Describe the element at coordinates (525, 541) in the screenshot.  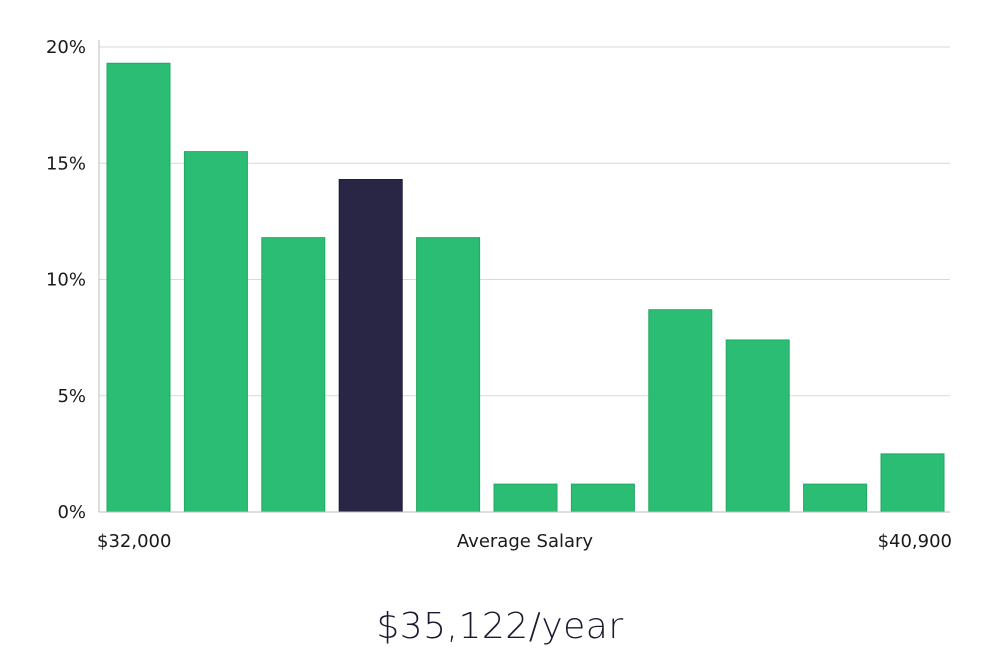
I see `x-axis-title: Average Salary` at that location.